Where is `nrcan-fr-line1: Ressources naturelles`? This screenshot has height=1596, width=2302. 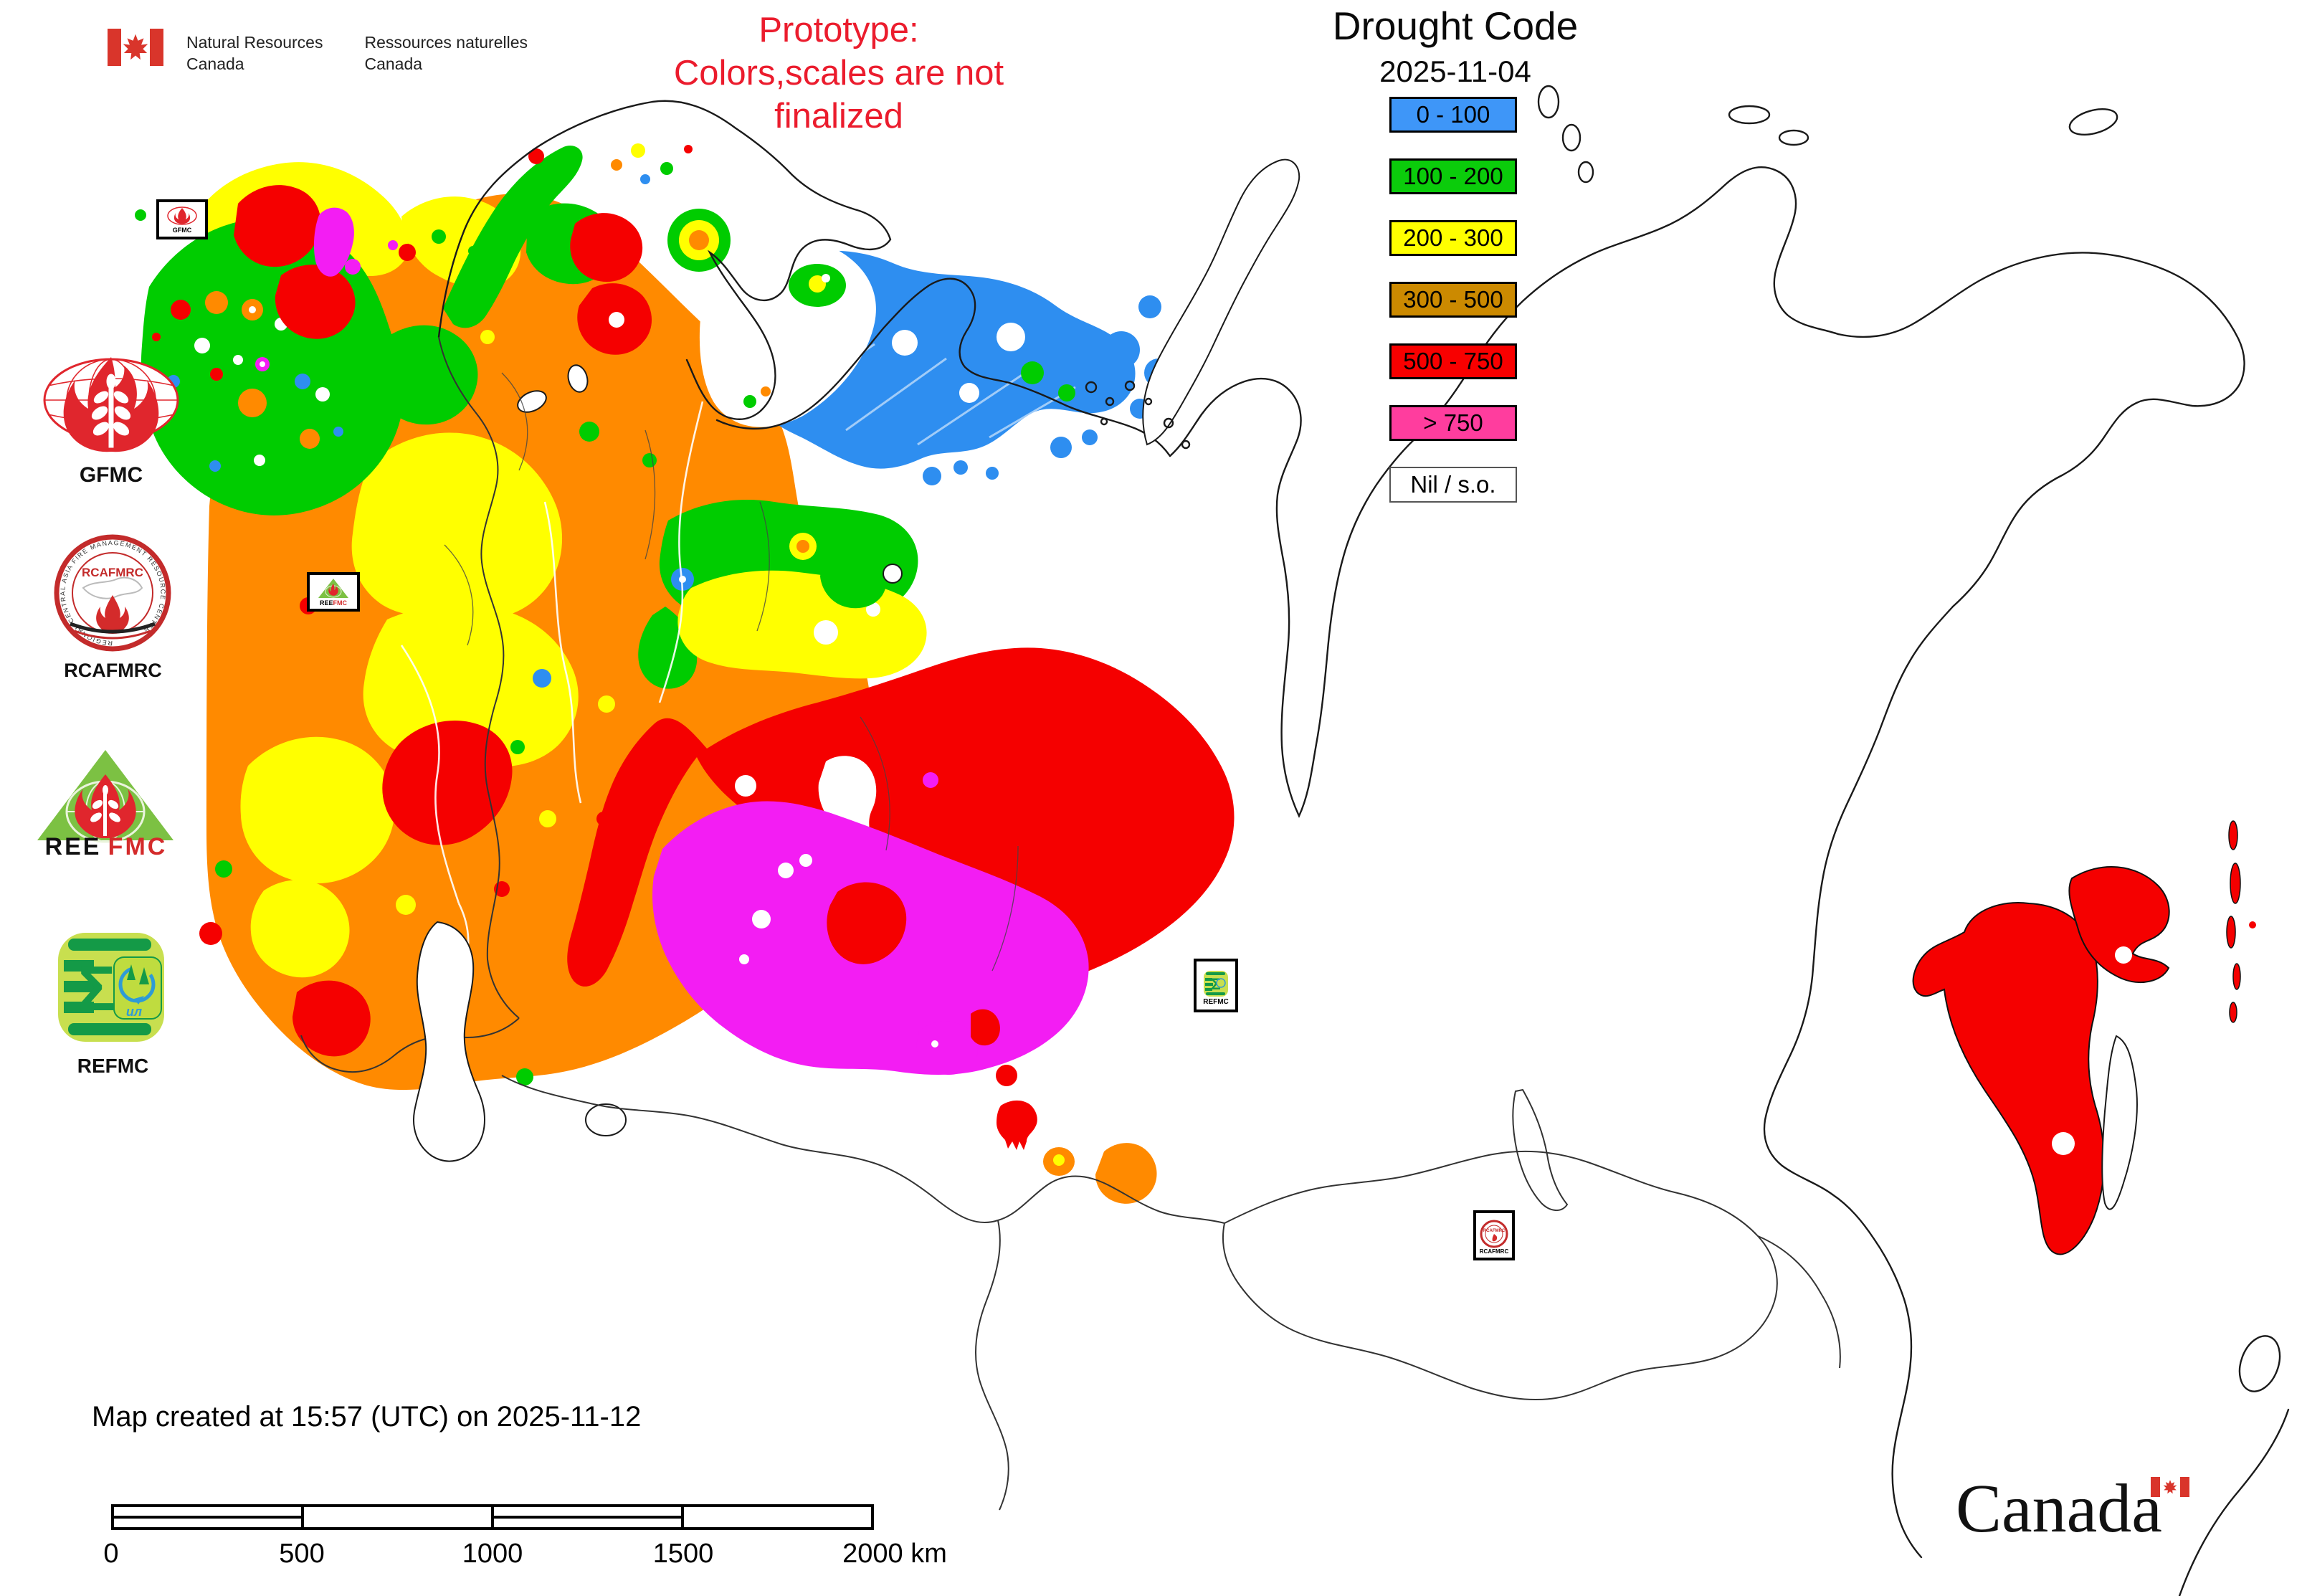
nrcan-fr-line1: Ressources naturelles is located at coordinates (446, 42).